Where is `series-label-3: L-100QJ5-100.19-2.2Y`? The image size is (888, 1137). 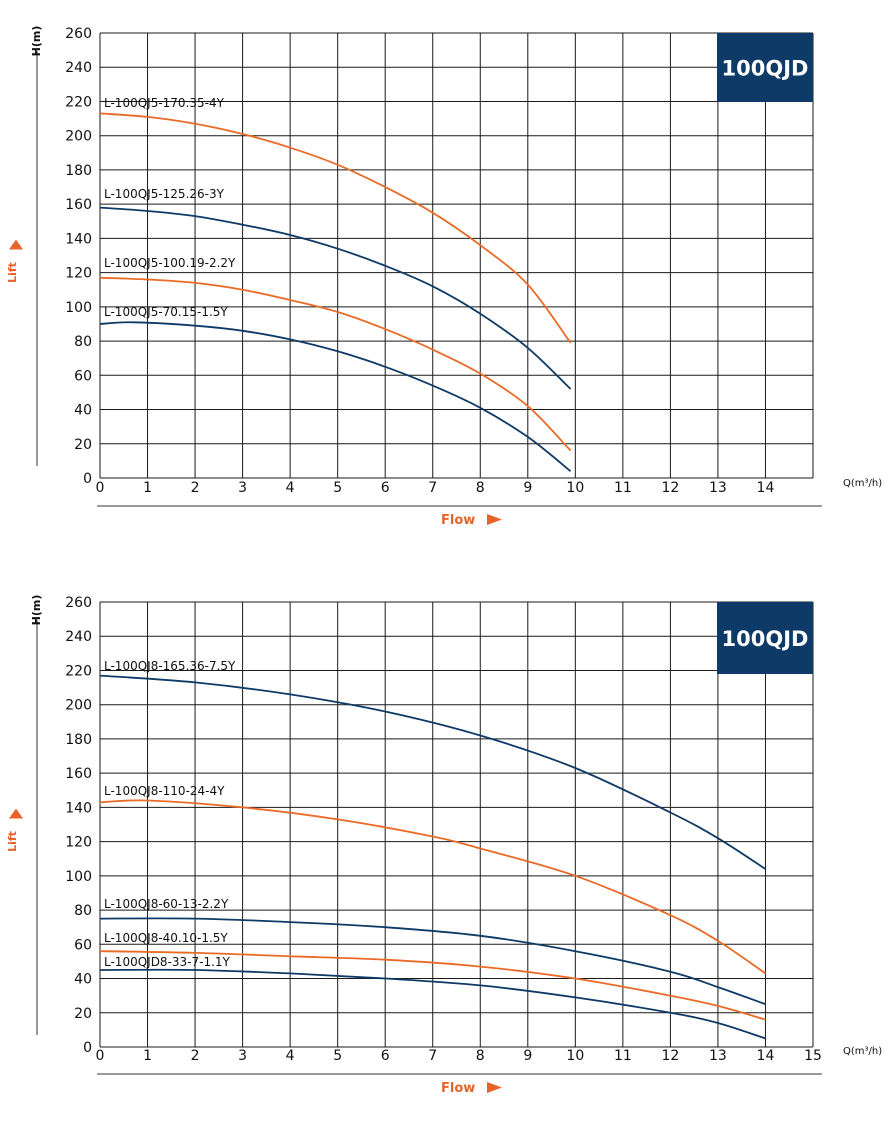
series-label-3: L-100QJ5-100.19-2.2Y is located at coordinates (170, 263).